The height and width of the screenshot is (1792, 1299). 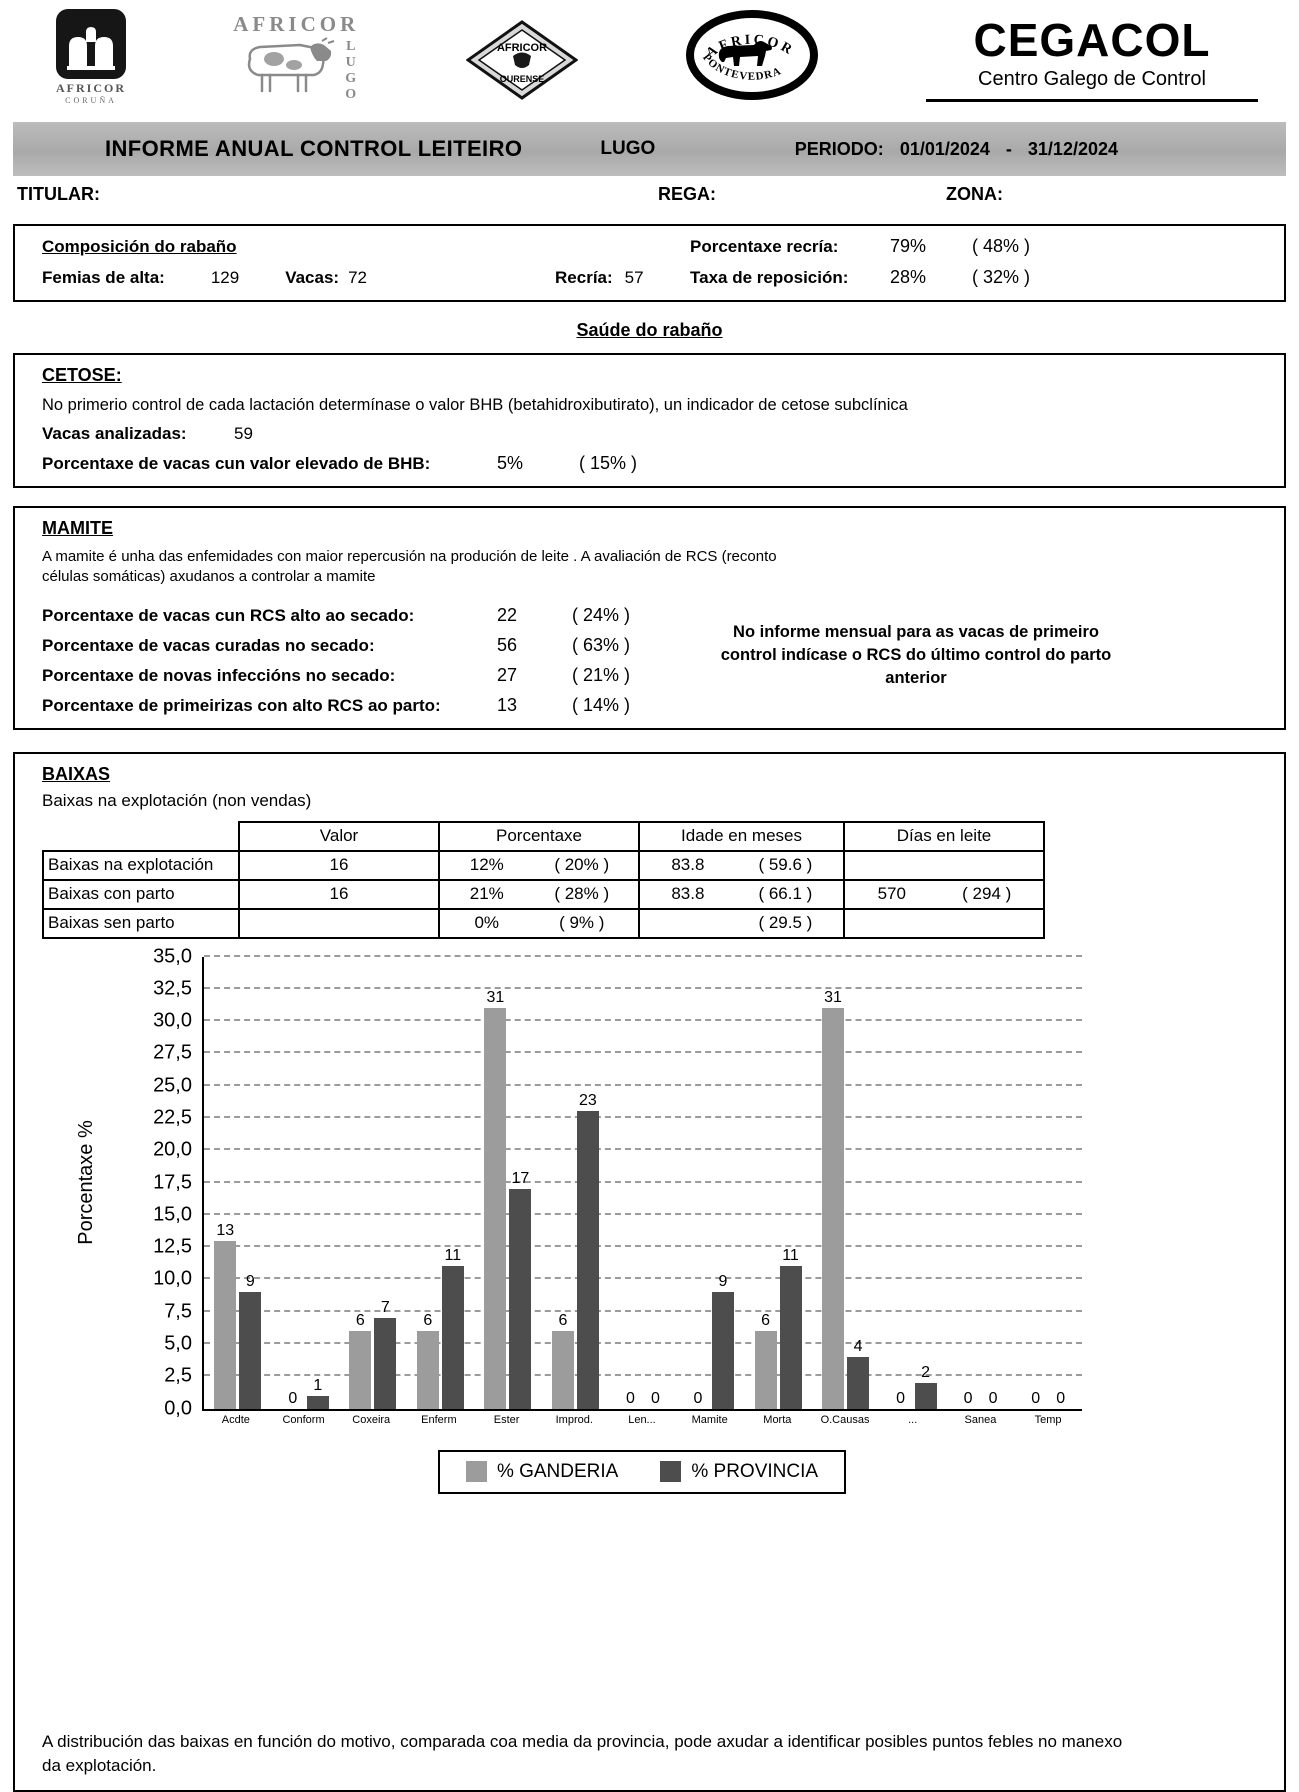 What do you see at coordinates (172, 1117) in the screenshot?
I see `y-axis-tick-label: 22,5` at bounding box center [172, 1117].